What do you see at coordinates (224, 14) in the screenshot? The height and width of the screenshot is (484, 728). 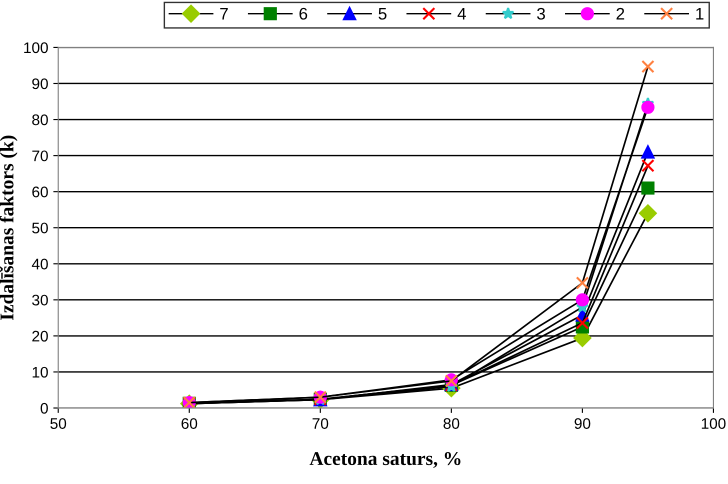 I see `legend-label: 7` at bounding box center [224, 14].